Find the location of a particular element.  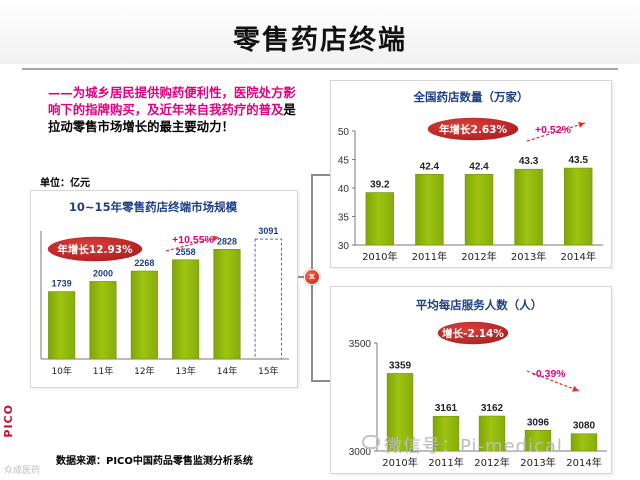

pico-logo: PICO is located at coordinates (8, 421).